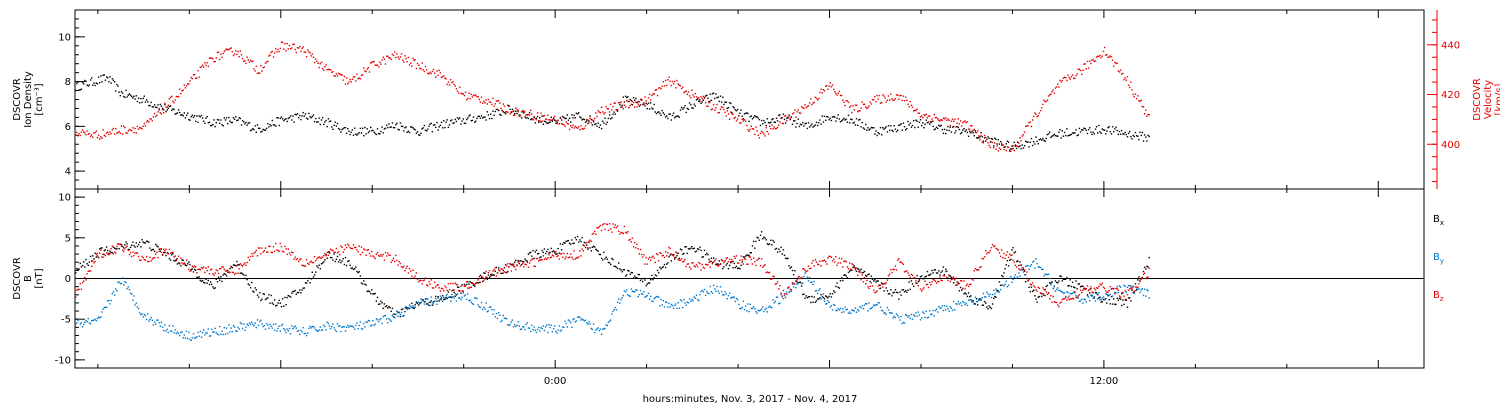 The image size is (1500, 410). I want to click on legend-entry-bx: Bx, so click(1438, 220).